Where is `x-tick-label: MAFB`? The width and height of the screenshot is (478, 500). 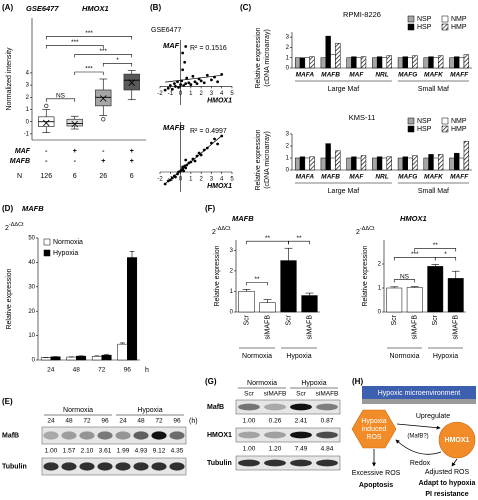
x-tick-label: MAFB is located at coordinates (330, 75).